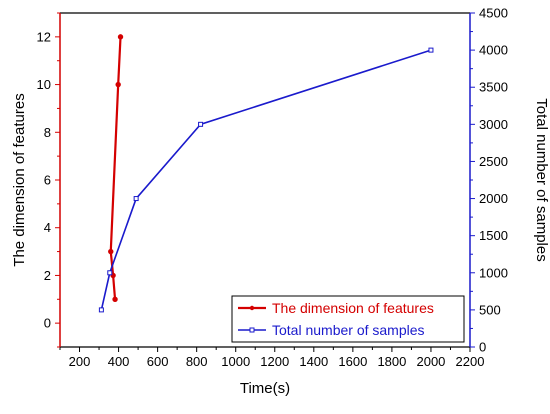  Describe the element at coordinates (265, 388) in the screenshot. I see `x-axis-title: Time(s)` at that location.